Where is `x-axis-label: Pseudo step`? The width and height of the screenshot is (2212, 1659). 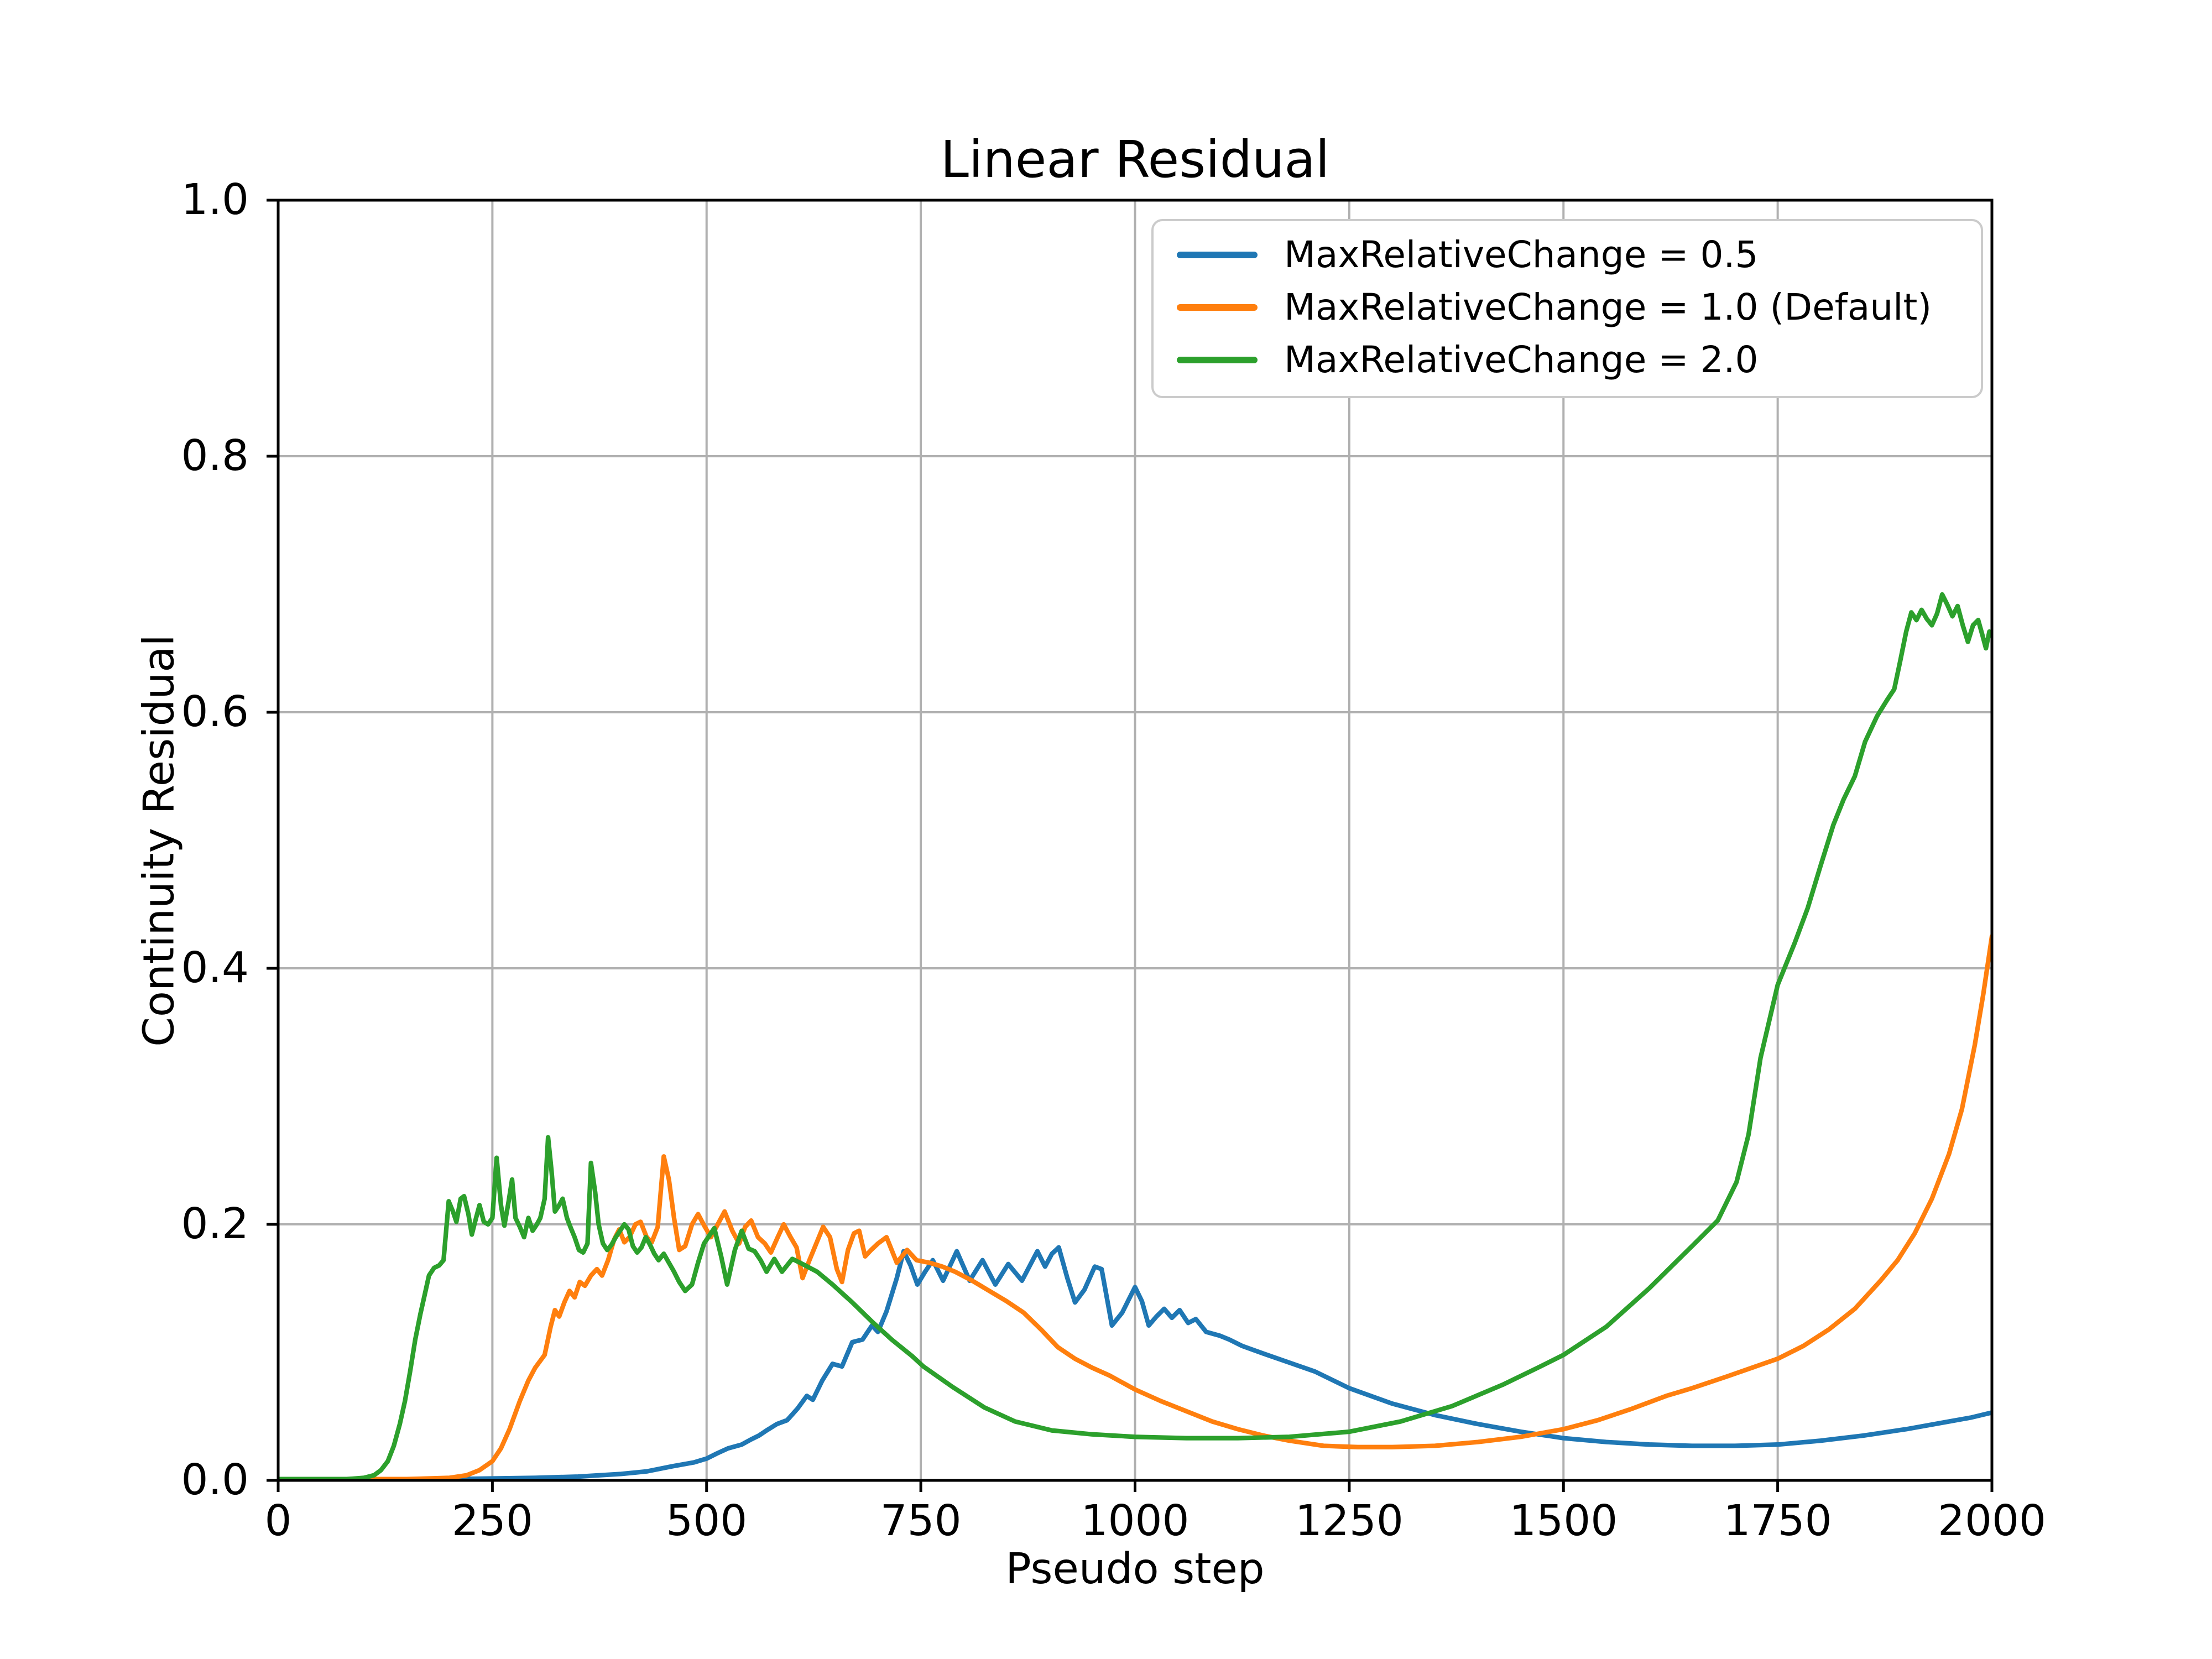
x-axis-label: Pseudo step is located at coordinates (1135, 1570).